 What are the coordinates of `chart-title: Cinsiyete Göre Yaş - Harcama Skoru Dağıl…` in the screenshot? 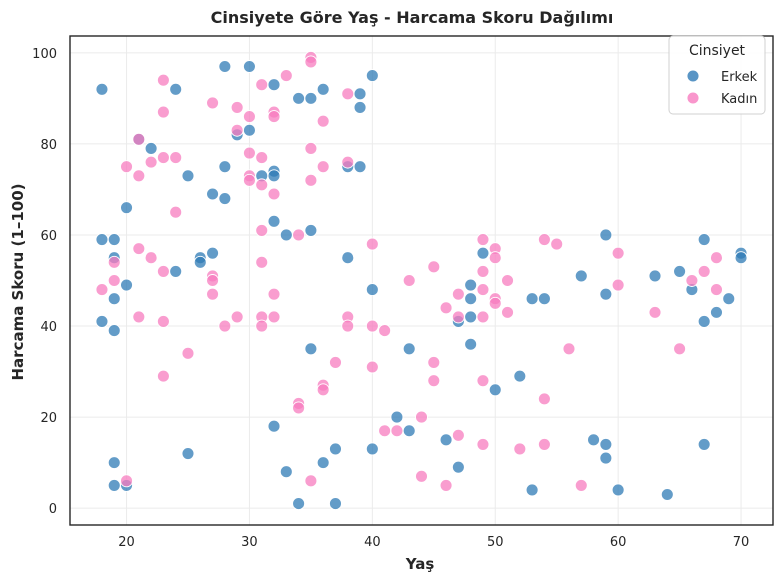 It's located at (412, 17).